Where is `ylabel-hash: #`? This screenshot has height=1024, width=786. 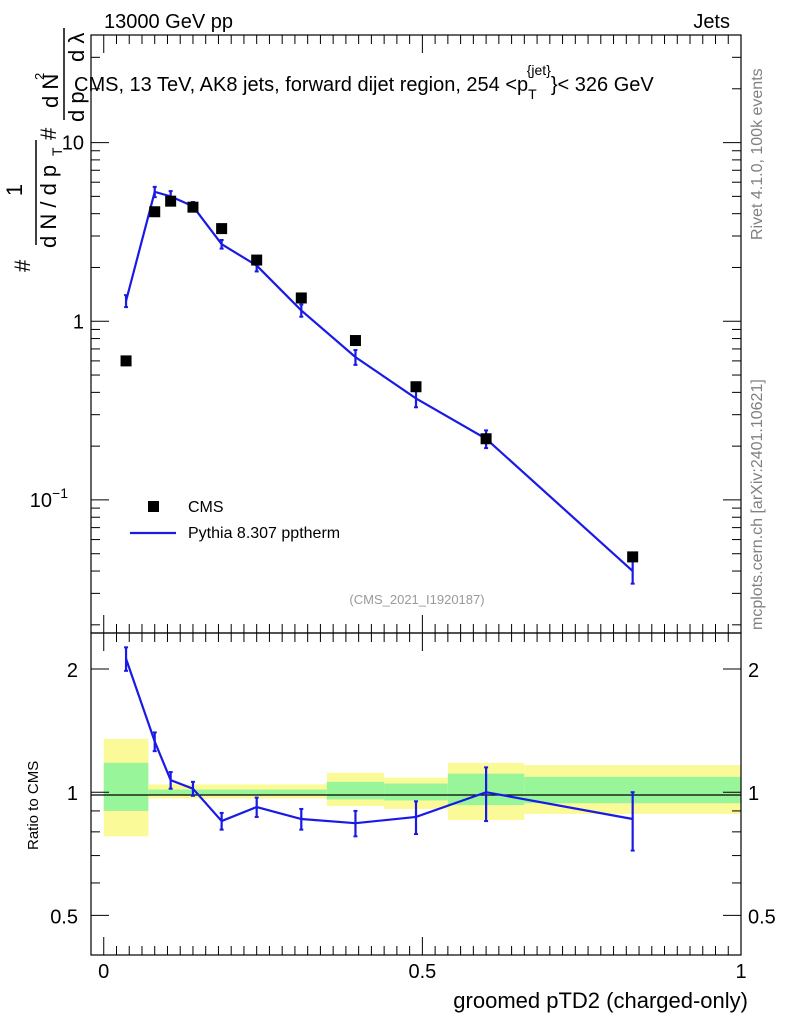
ylabel-hash: # is located at coordinates (22, 265).